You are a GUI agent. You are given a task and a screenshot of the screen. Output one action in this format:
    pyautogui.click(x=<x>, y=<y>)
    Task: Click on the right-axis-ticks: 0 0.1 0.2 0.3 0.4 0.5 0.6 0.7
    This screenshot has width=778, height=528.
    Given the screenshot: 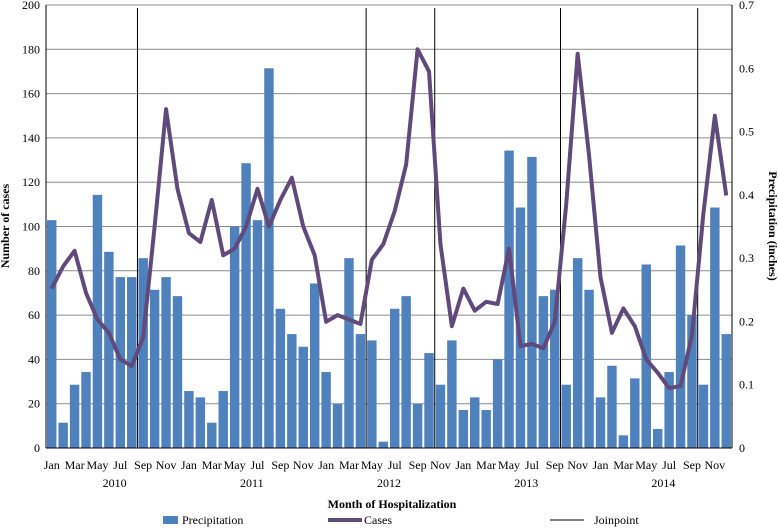 What is the action you would take?
    pyautogui.click(x=746, y=227)
    